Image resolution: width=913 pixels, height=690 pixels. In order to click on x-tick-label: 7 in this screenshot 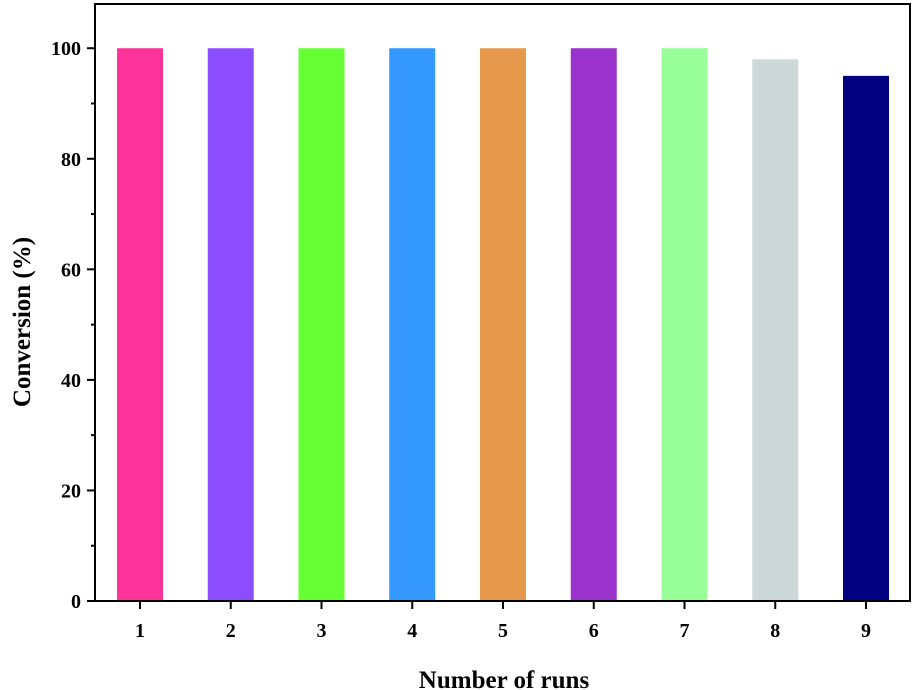, I will do `click(685, 631)`.